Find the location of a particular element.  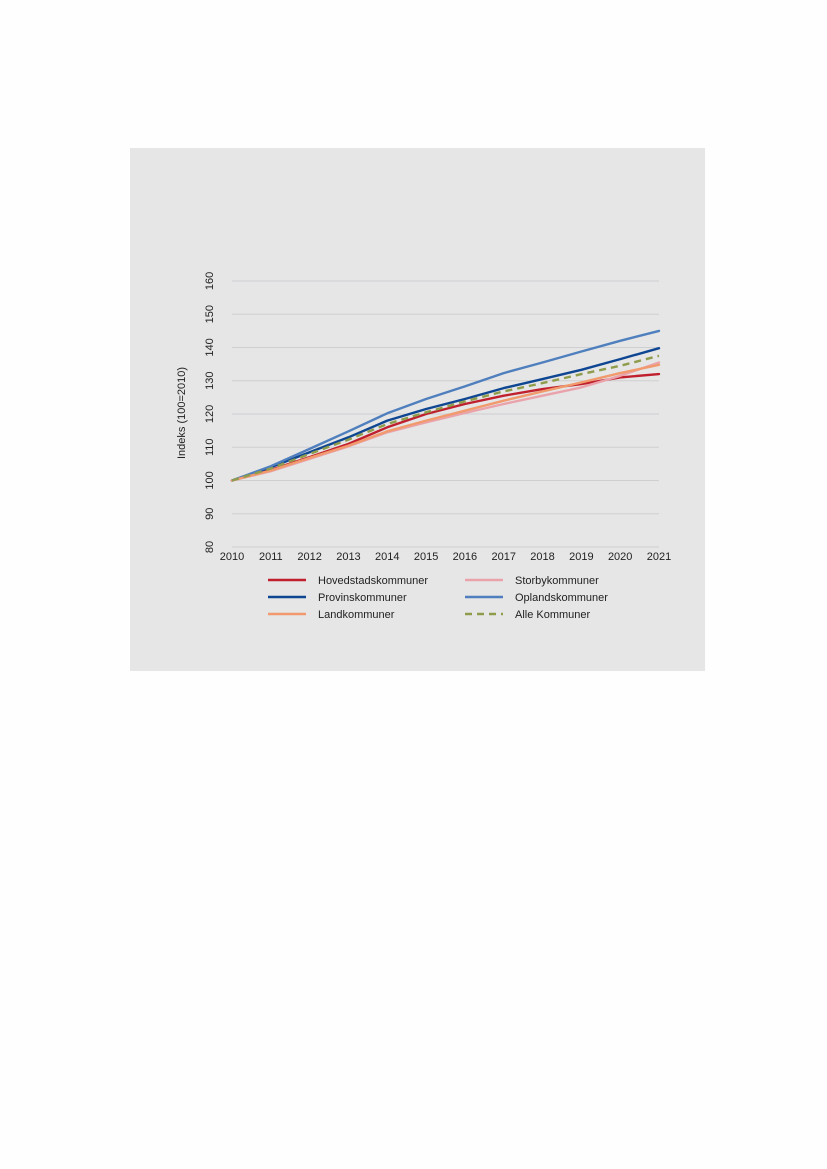

y-tick-label: 110 is located at coordinates (210, 447).